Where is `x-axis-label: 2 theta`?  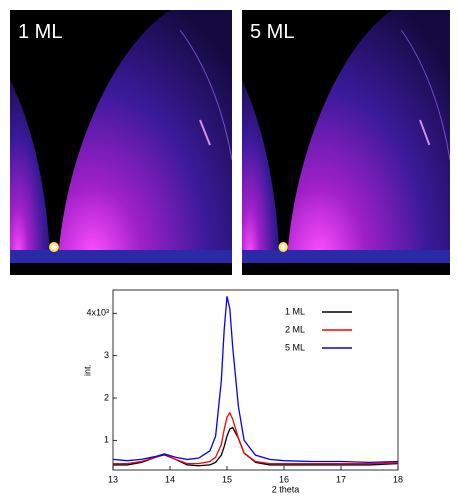 x-axis-label: 2 theta is located at coordinates (286, 489).